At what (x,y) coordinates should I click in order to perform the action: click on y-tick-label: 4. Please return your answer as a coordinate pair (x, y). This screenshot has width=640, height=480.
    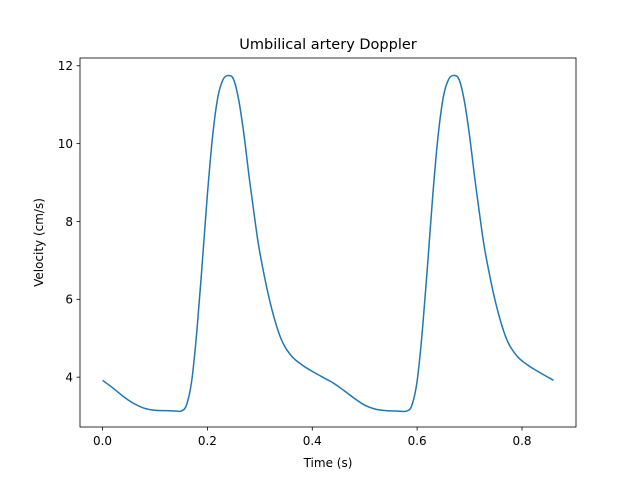
    Looking at the image, I should click on (69, 377).